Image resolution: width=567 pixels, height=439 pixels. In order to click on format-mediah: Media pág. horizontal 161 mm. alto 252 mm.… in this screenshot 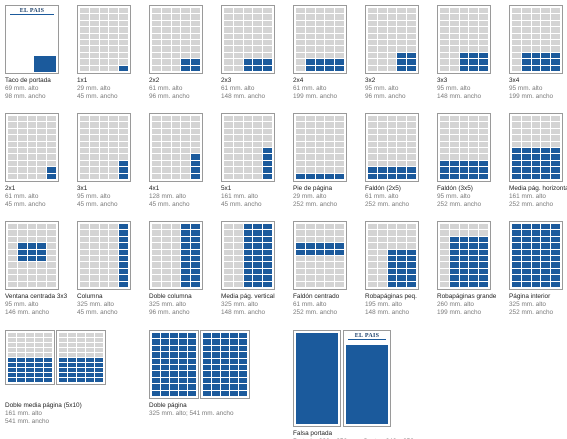, I will do `click(538, 160)`.